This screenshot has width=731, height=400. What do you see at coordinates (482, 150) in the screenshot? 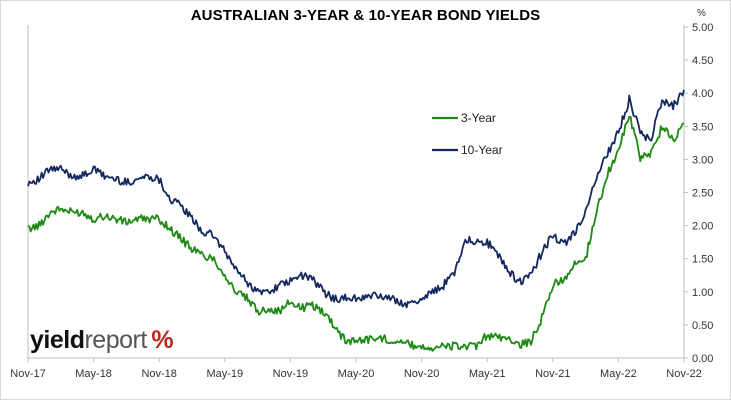
I see `legend-label-10-year: 10-Year` at bounding box center [482, 150].